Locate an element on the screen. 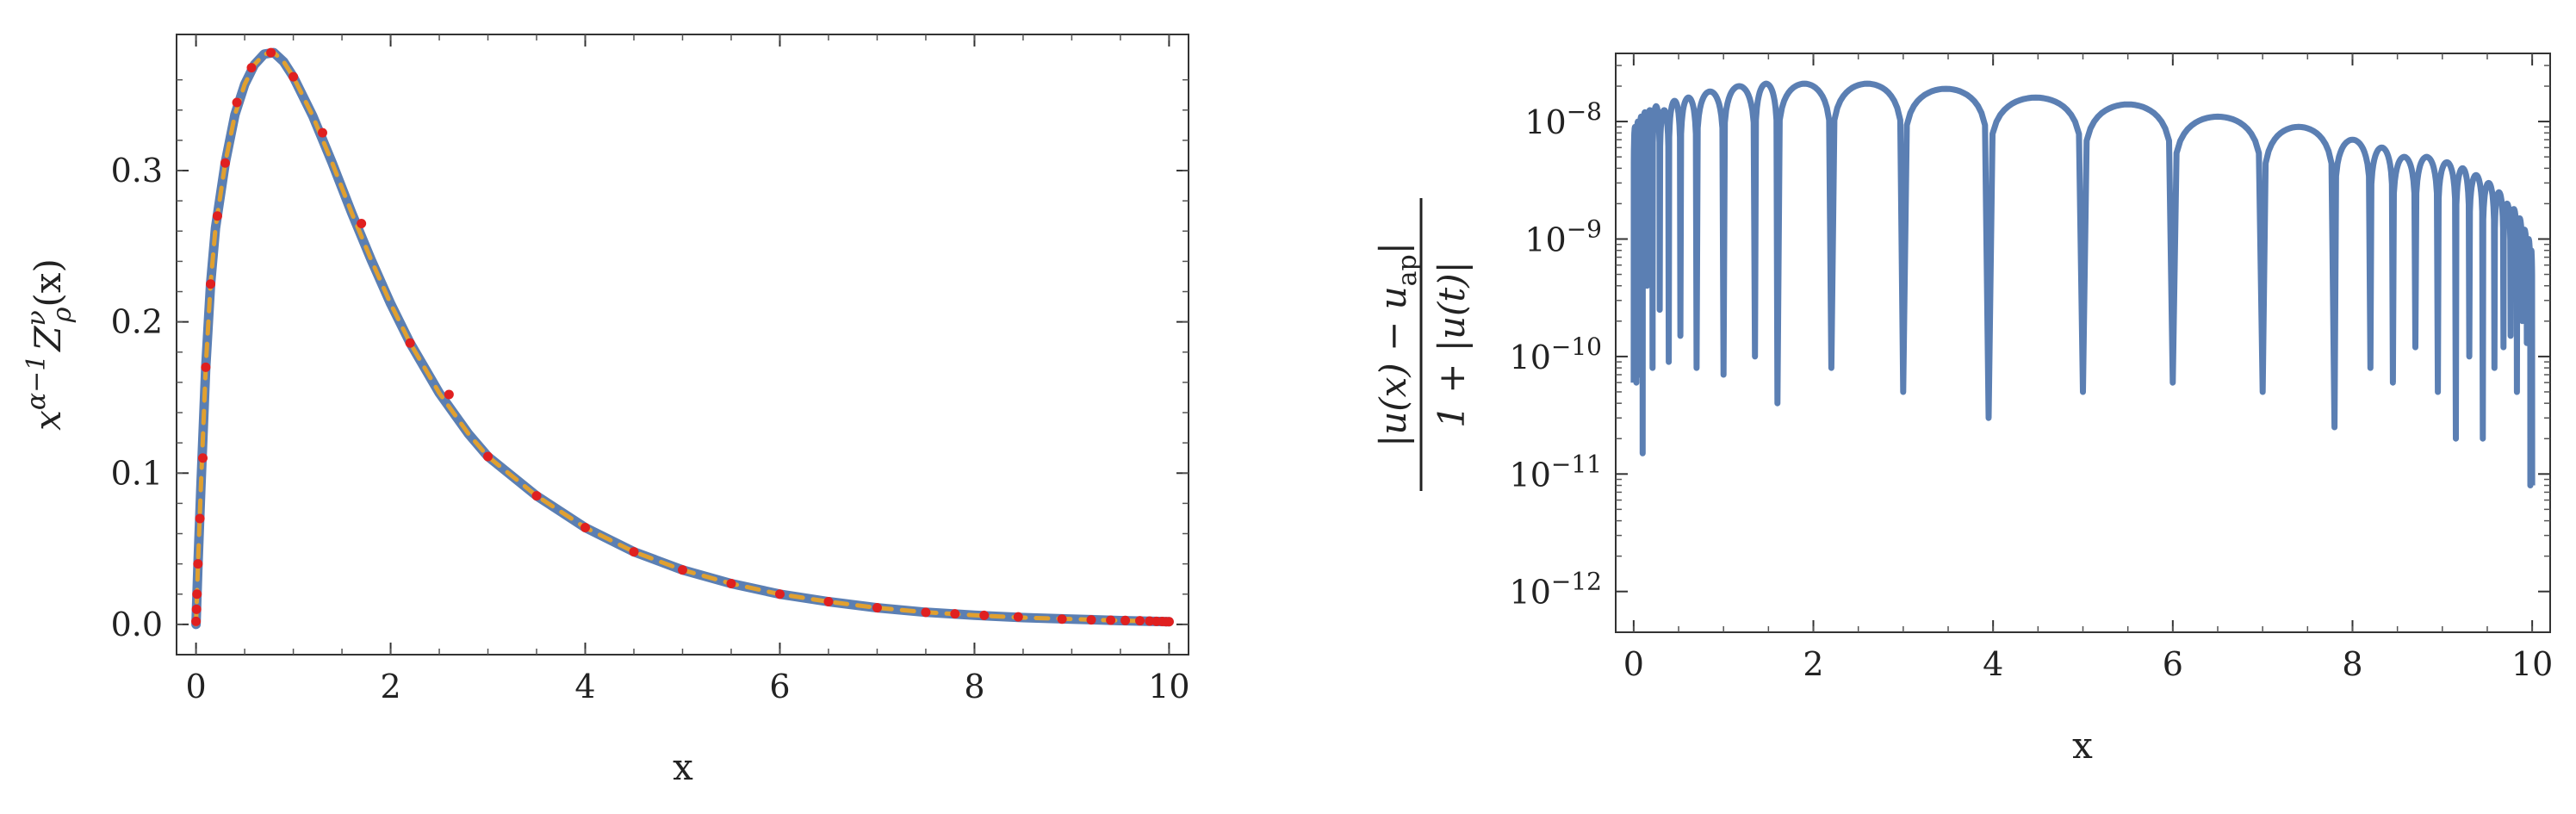 The height and width of the screenshot is (814, 2576). x-tick-label-right: 4 is located at coordinates (1993, 664).